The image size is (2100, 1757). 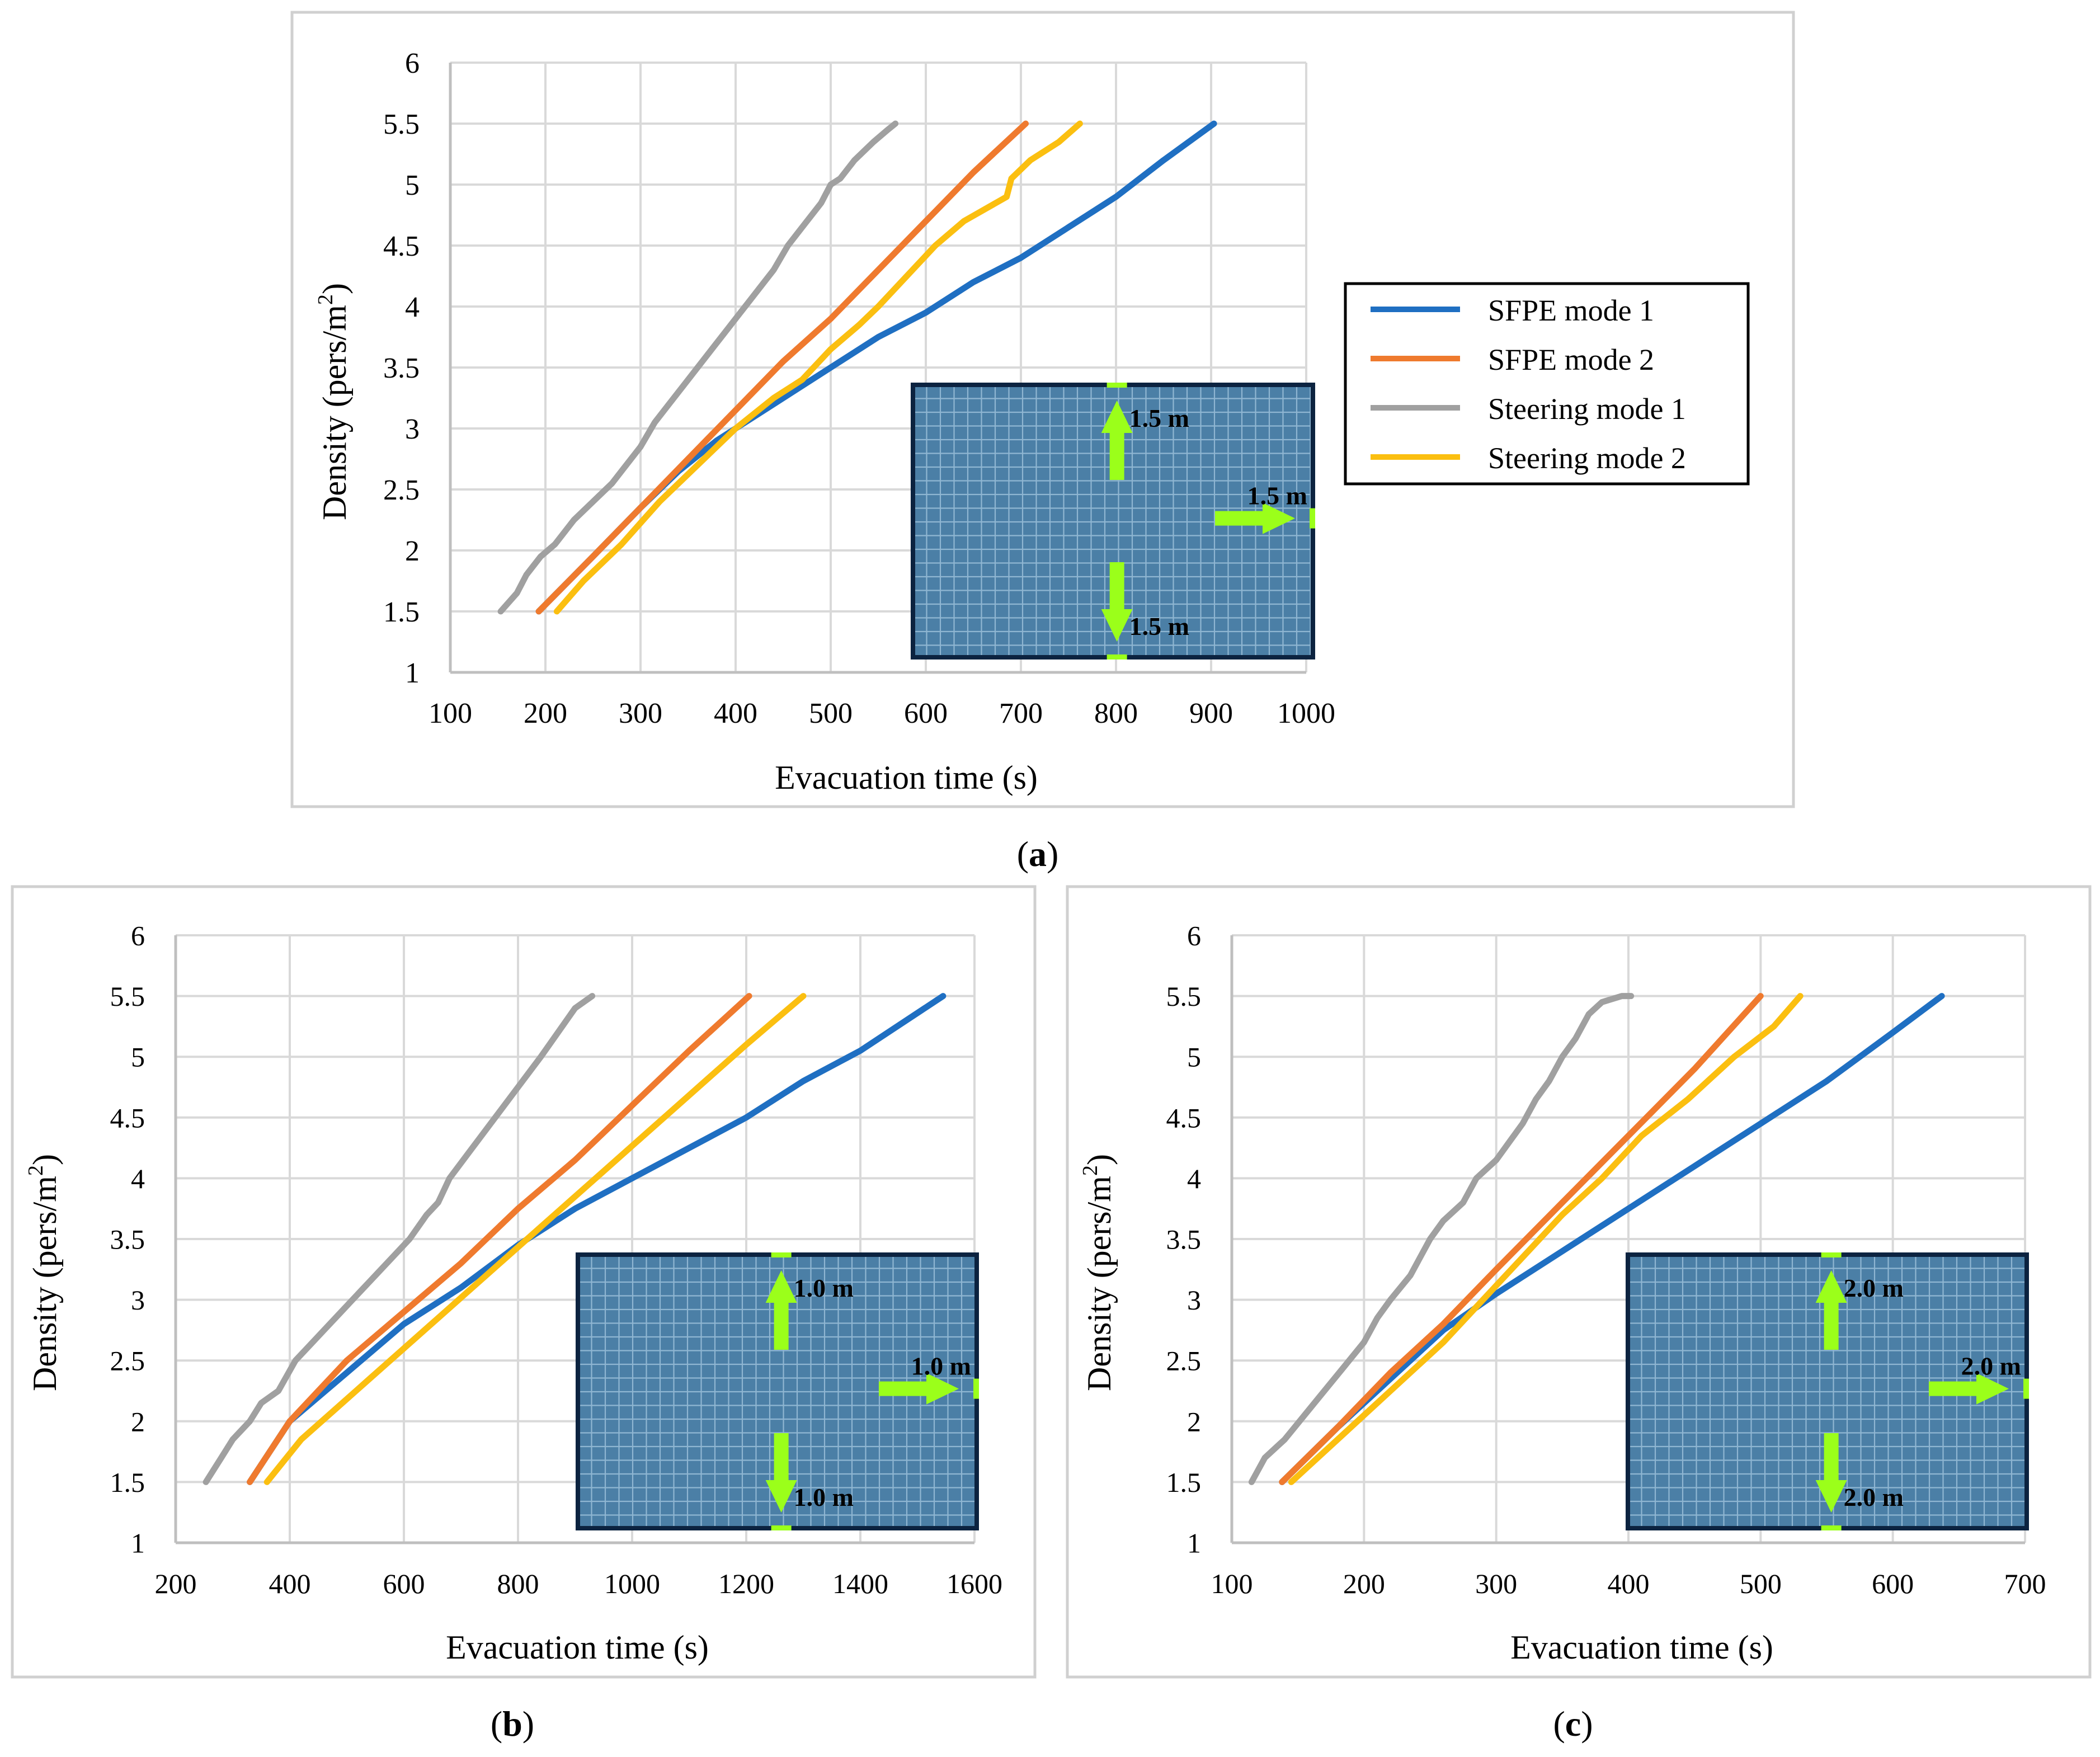 What do you see at coordinates (1831, 1255) in the screenshot?
I see `panel-c-exit-top` at bounding box center [1831, 1255].